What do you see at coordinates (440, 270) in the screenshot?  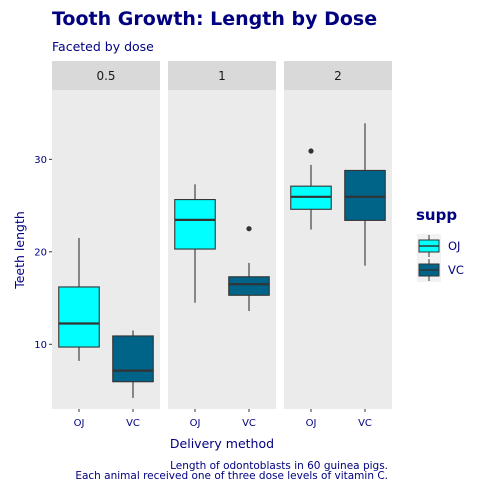 I see `legend-entry-VC: VC` at bounding box center [440, 270].